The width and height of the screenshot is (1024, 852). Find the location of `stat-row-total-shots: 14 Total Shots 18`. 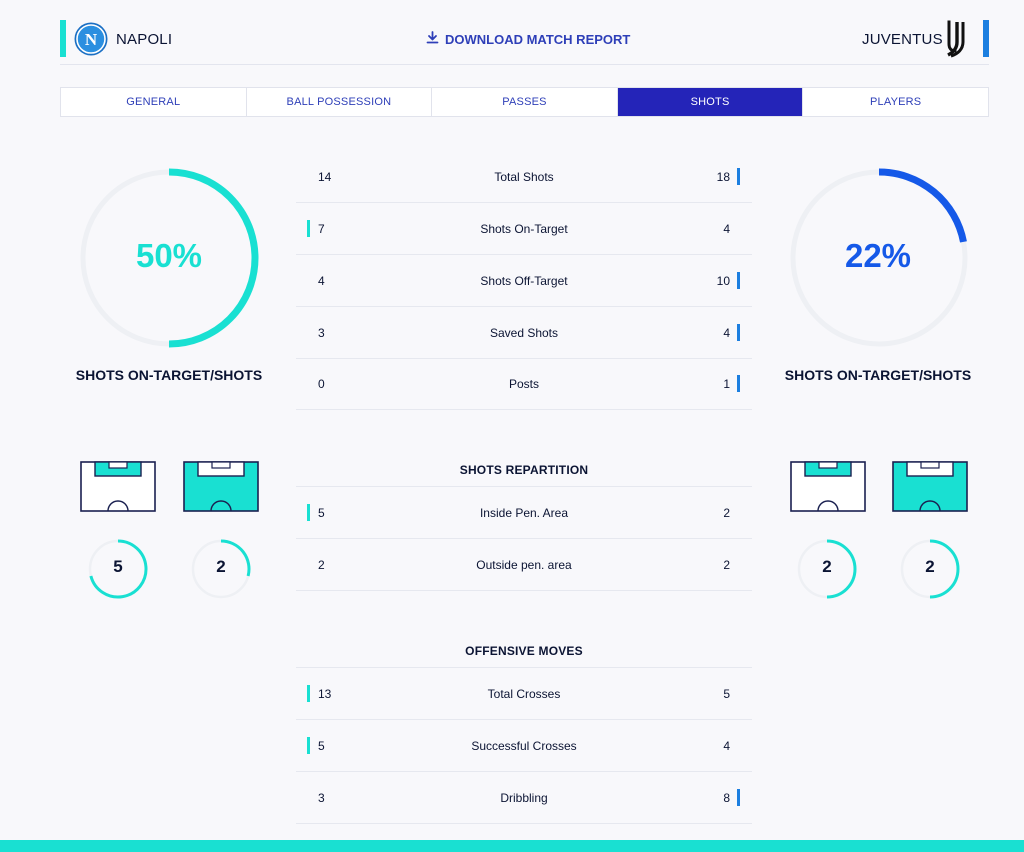

stat-row-total-shots: 14 Total Shots 18 is located at coordinates (524, 177).